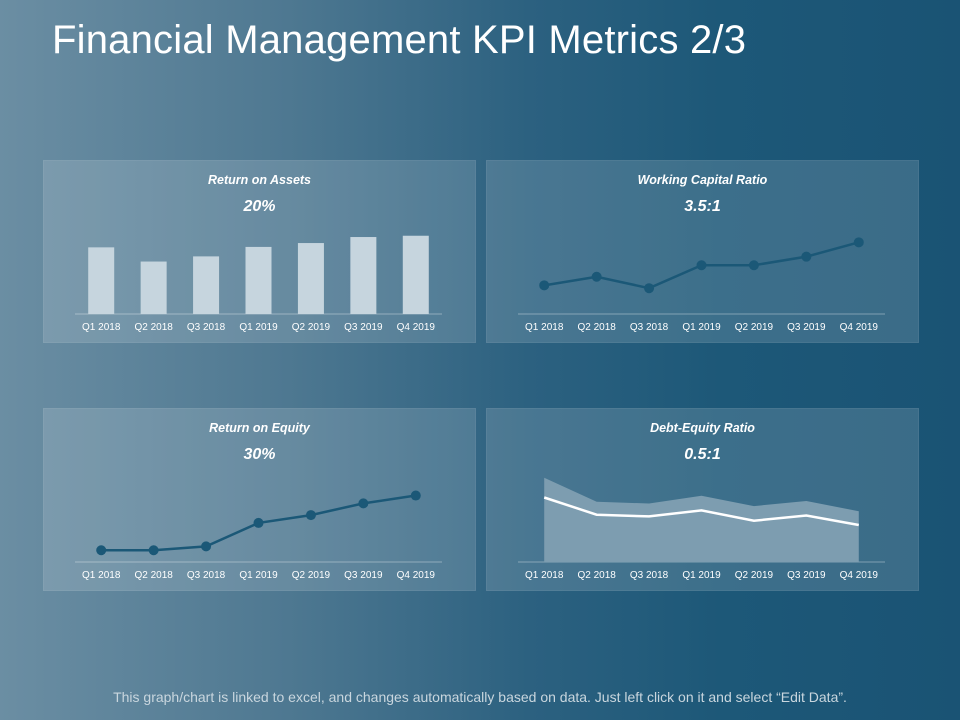 The height and width of the screenshot is (720, 960). What do you see at coordinates (702, 428) in the screenshot?
I see `chart-title: Debt-Equity Ratio` at bounding box center [702, 428].